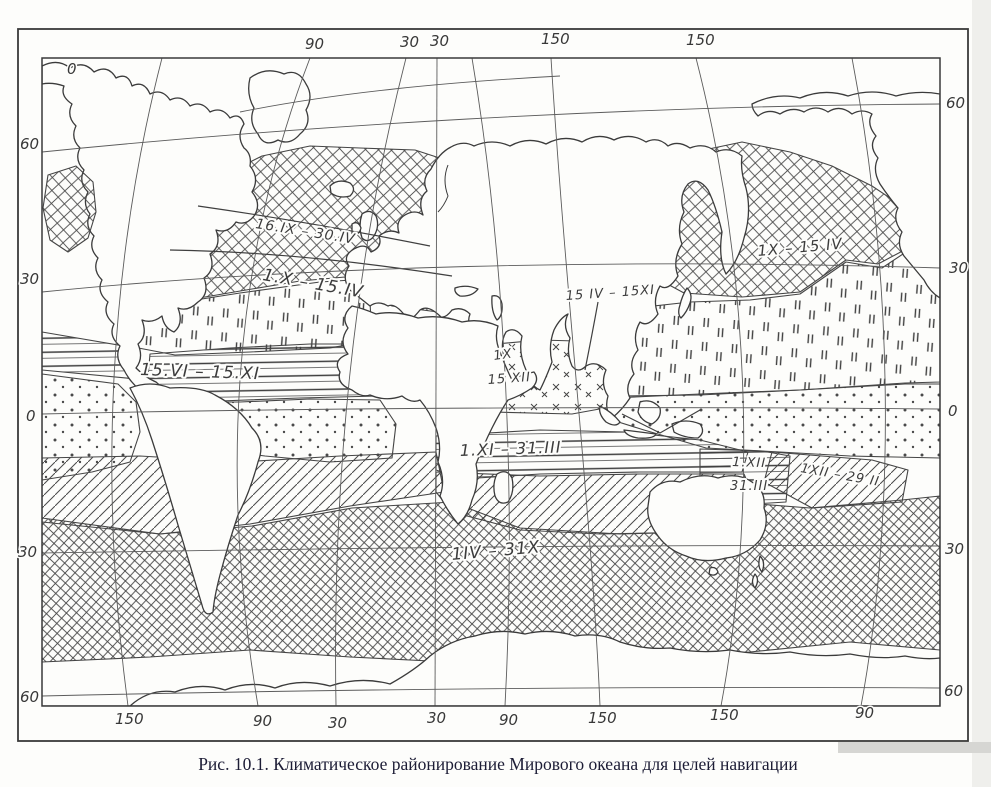 The width and height of the screenshot is (991, 787). Describe the element at coordinates (509, 379) in the screenshot. I see `zone-label-arabian-line2: 15 XII` at that location.